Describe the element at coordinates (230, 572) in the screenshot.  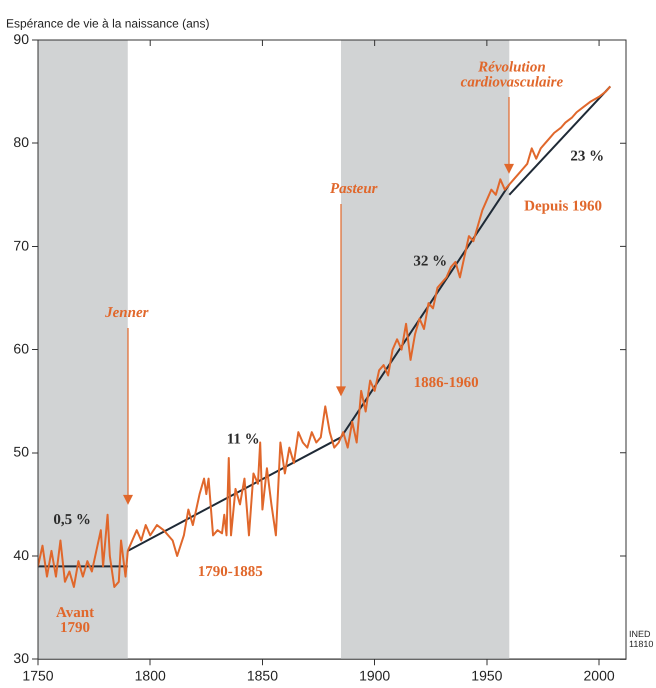
I see `annotation: 1790-1885` at that location.